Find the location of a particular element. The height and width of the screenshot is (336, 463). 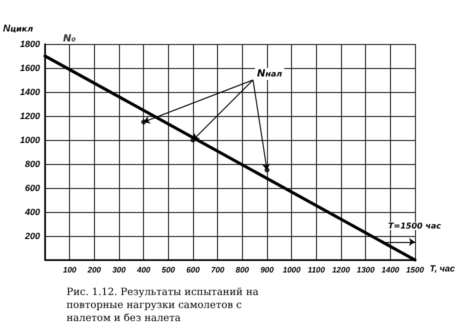

y-tick-label: 200 is located at coordinates (32, 236).